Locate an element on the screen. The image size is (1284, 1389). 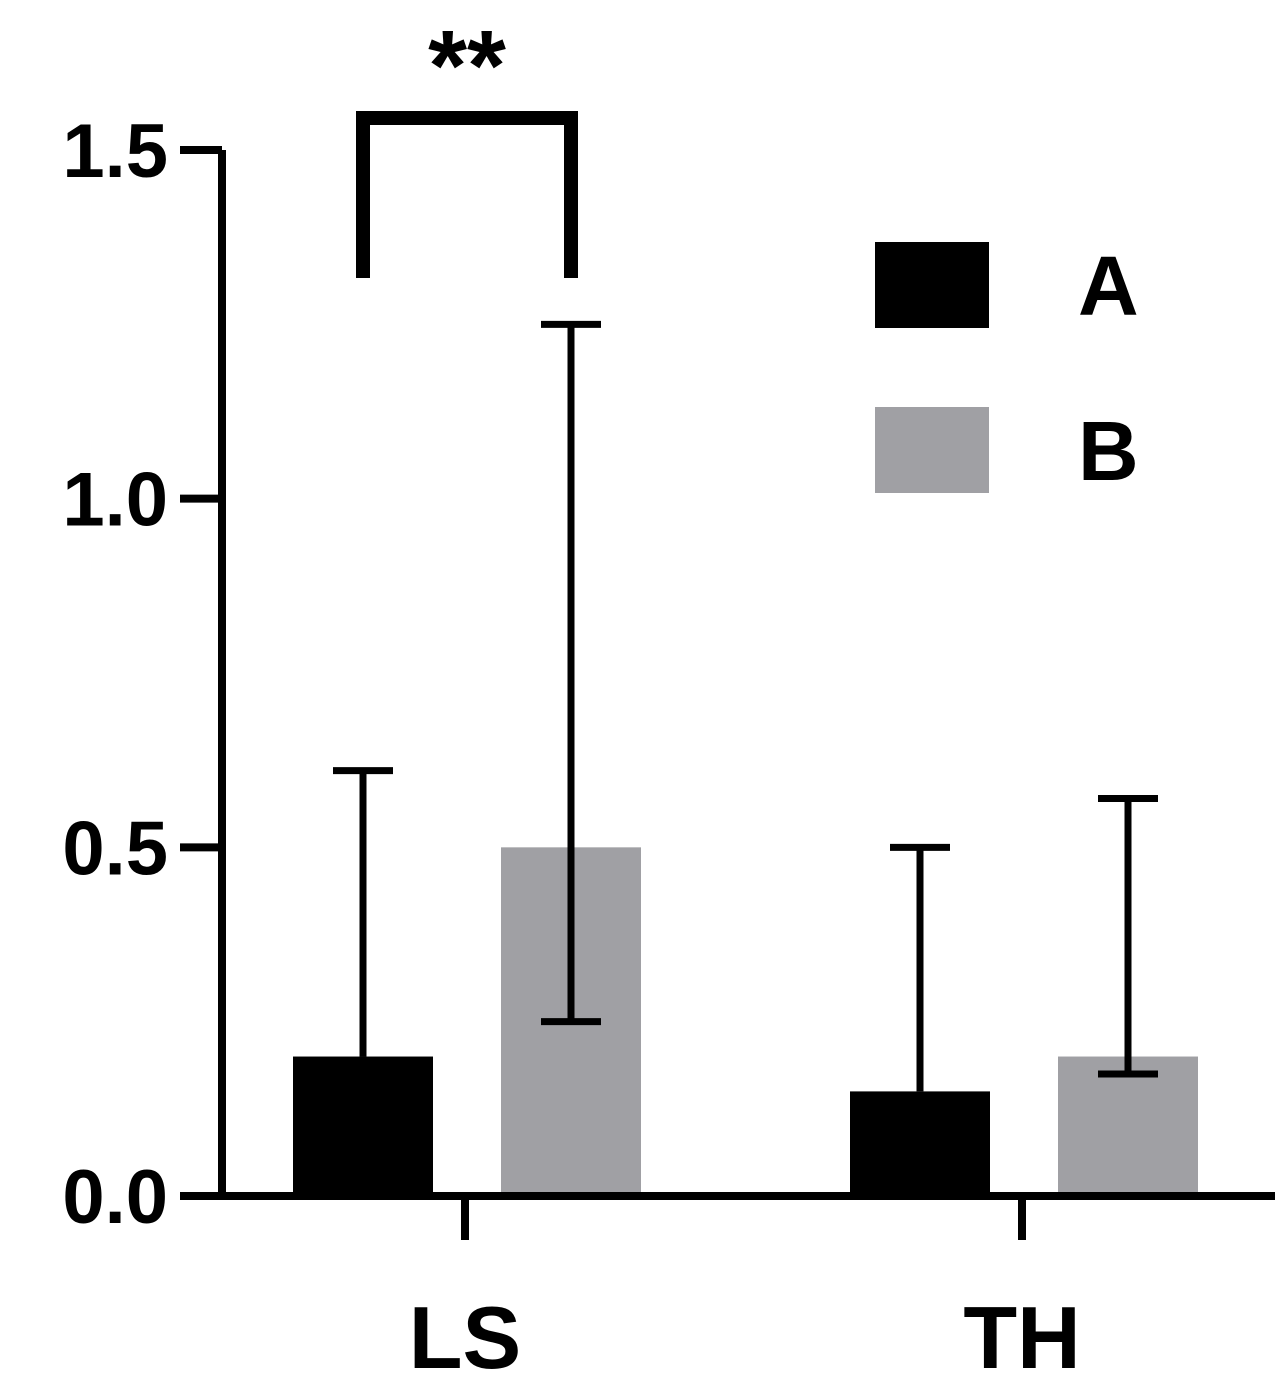
significance-bracket-line is located at coordinates (467, 194).